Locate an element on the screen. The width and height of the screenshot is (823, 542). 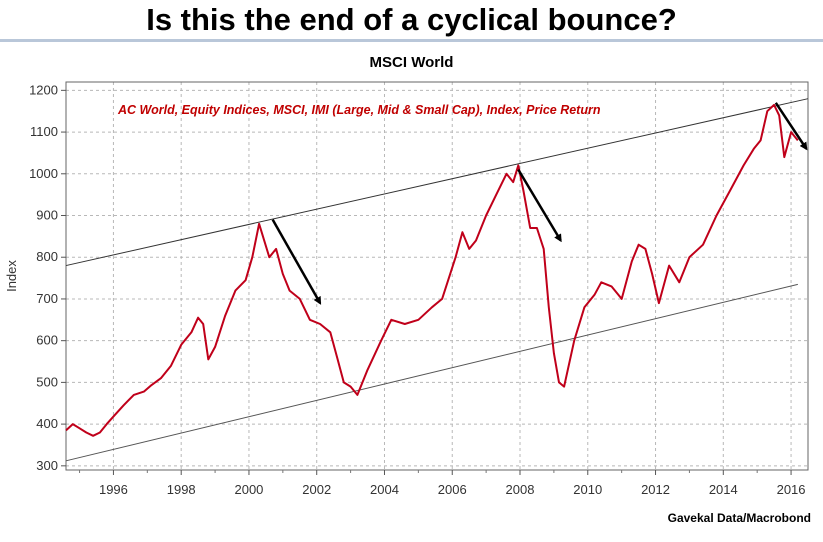
x-tick-label: 2016 is located at coordinates (791, 489).